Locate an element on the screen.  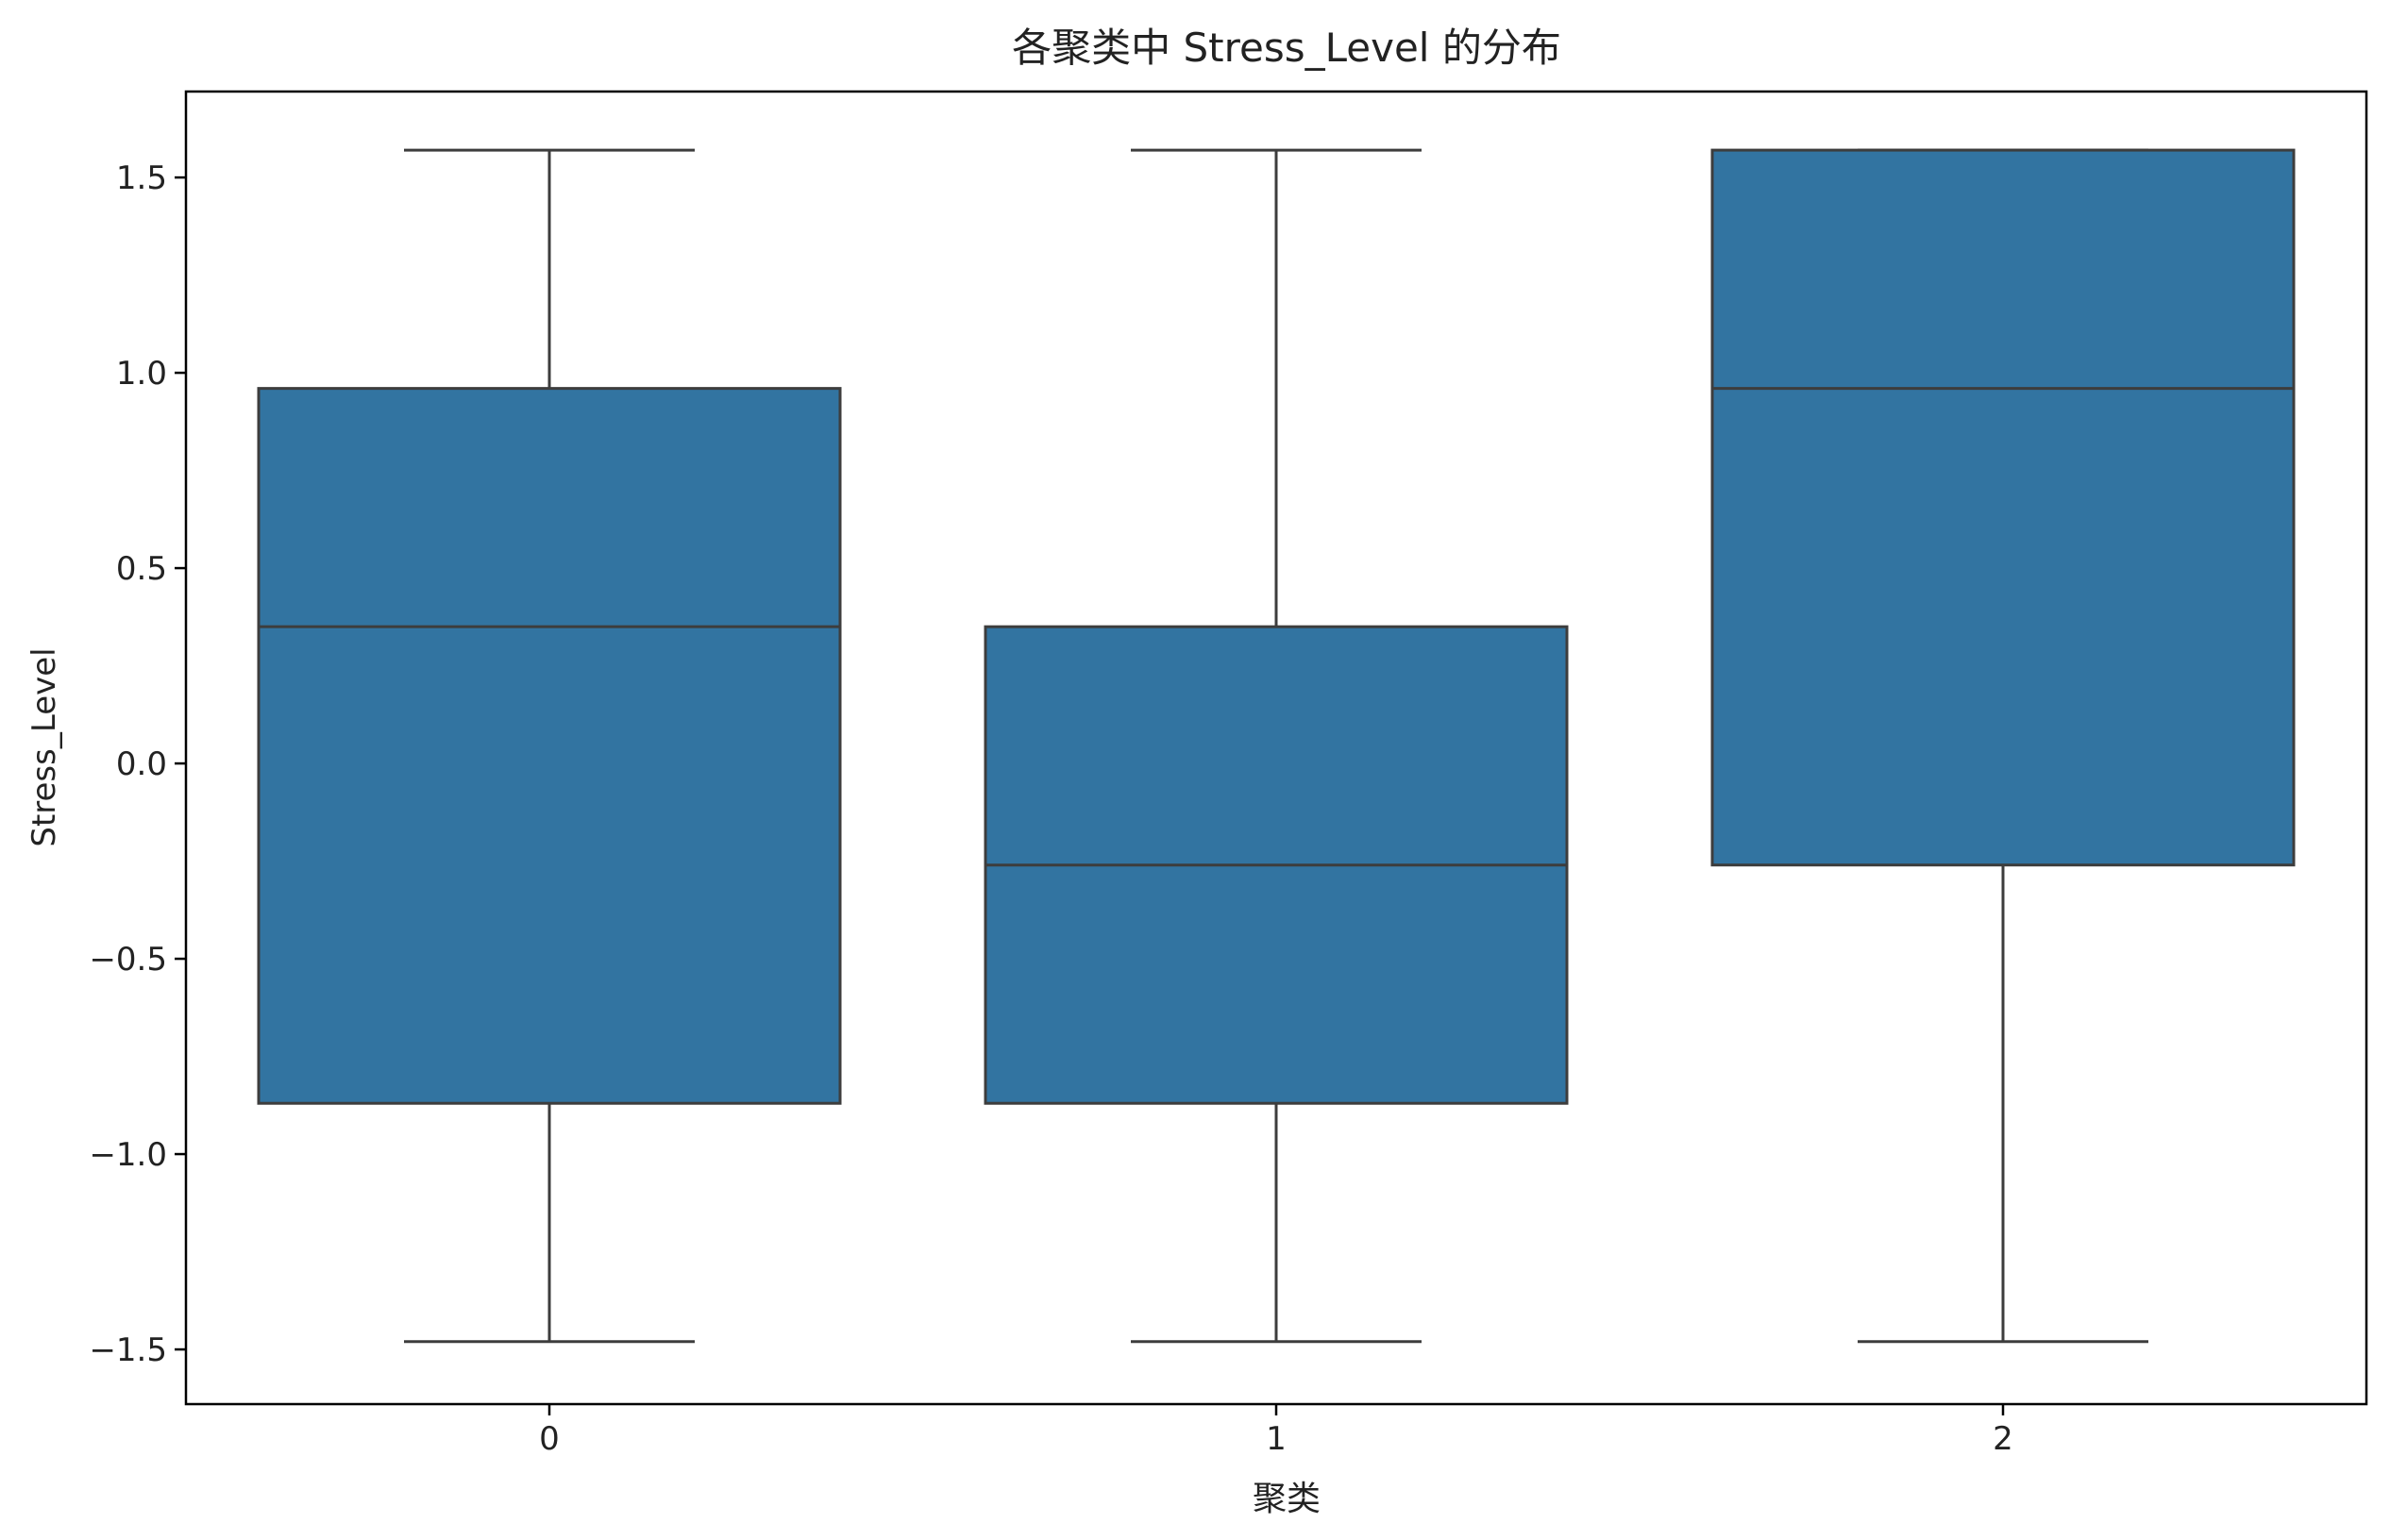
x-axis: 0 1 2 is located at coordinates (1276, 1431).